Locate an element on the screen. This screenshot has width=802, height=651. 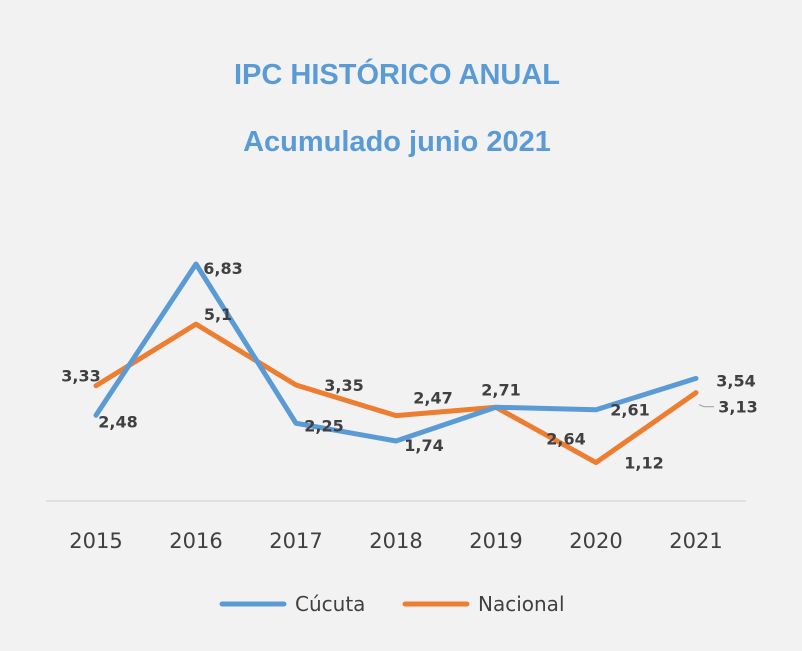
data-label-nacional-2017: 3,35 is located at coordinates (343, 385).